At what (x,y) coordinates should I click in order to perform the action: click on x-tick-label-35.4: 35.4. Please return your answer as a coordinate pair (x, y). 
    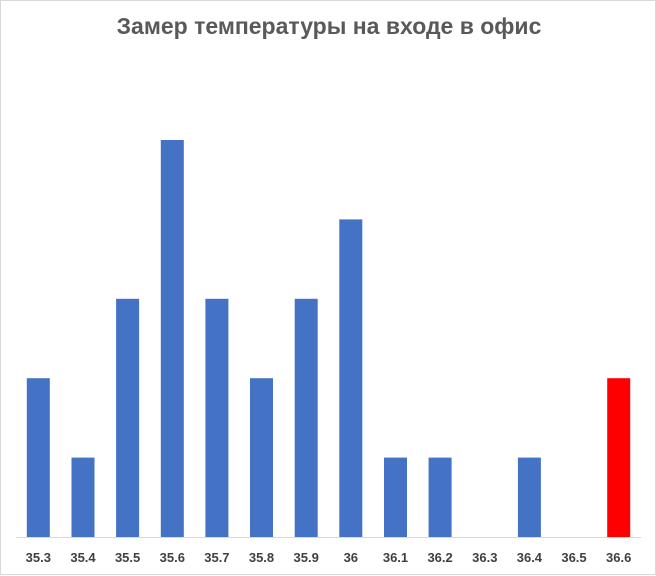
    Looking at the image, I should click on (83, 557).